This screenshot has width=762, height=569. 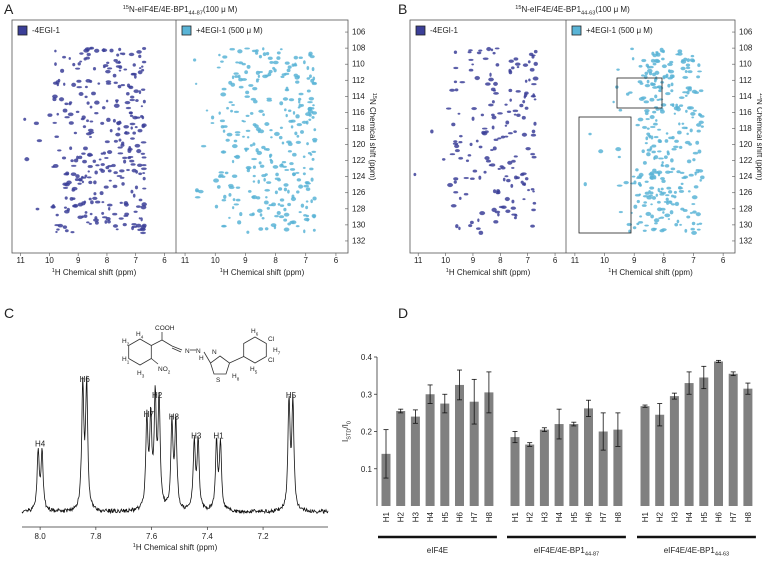 I want to click on peak-label: H8, so click(x=174, y=417).